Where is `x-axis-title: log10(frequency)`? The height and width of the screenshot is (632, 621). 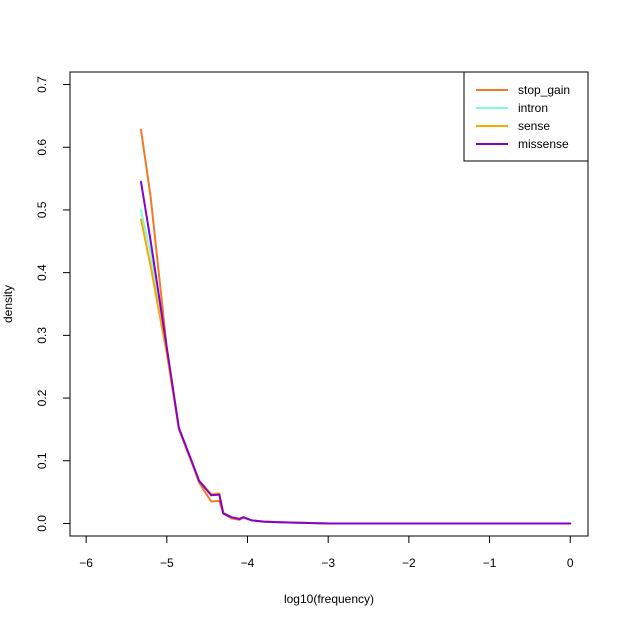 x-axis-title: log10(frequency) is located at coordinates (329, 599).